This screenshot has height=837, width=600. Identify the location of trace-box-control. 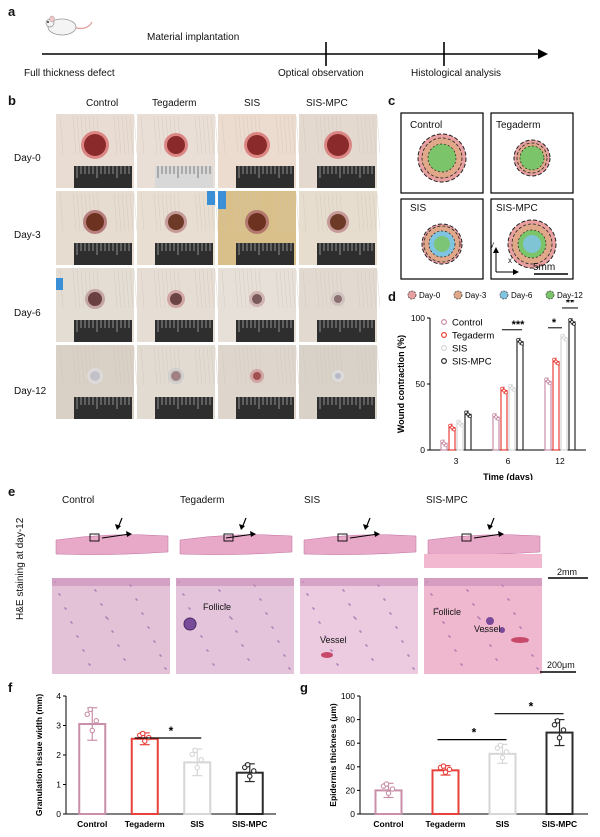
(442, 153).